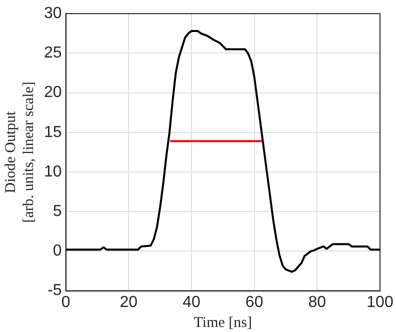 This screenshot has height=332, width=396. What do you see at coordinates (57, 211) in the screenshot?
I see `y-tick-label: 5` at bounding box center [57, 211].